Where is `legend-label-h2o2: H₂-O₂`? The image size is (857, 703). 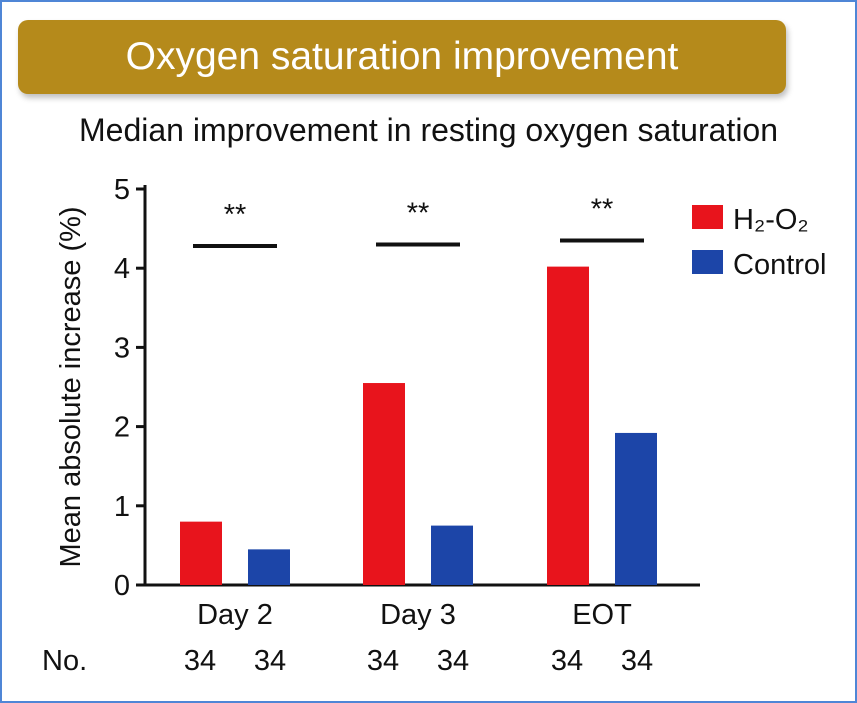
legend-label-h2o2: H₂-O₂ is located at coordinates (771, 220).